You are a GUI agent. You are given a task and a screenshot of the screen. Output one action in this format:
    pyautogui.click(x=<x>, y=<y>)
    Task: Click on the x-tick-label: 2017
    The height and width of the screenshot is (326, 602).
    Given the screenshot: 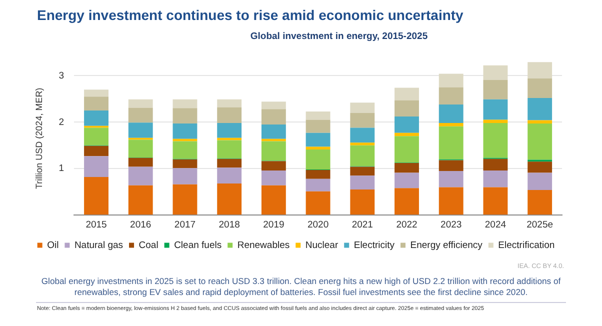 What is the action you would take?
    pyautogui.click(x=185, y=224)
    